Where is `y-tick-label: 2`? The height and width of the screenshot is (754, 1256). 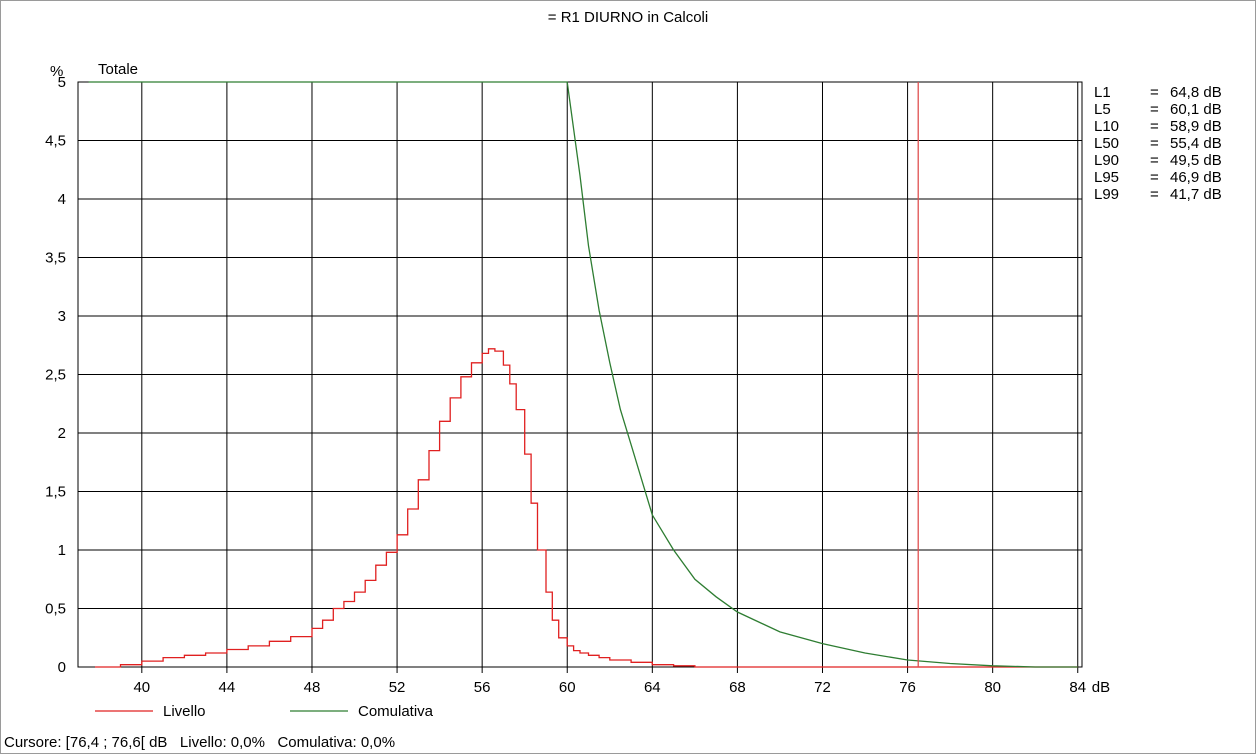 y-tick-label: 2 is located at coordinates (62, 433).